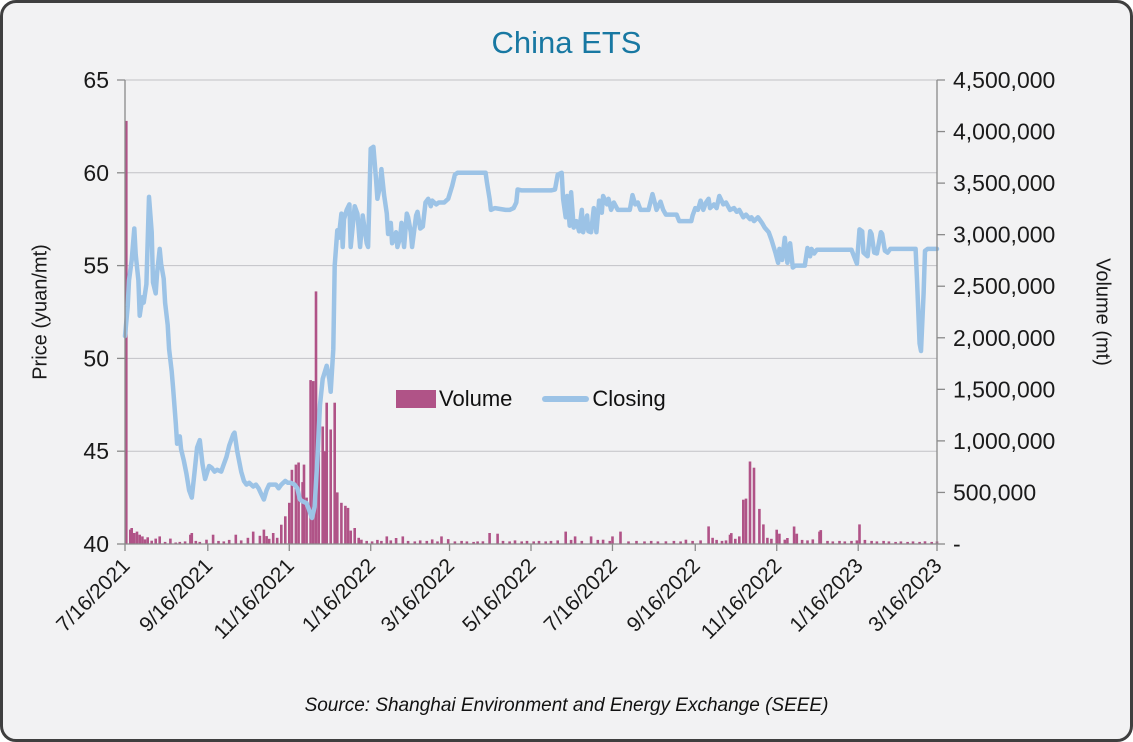 This screenshot has width=1133, height=742. What do you see at coordinates (339, 595) in the screenshot?
I see `svg-text: 1/16/2022` at bounding box center [339, 595].